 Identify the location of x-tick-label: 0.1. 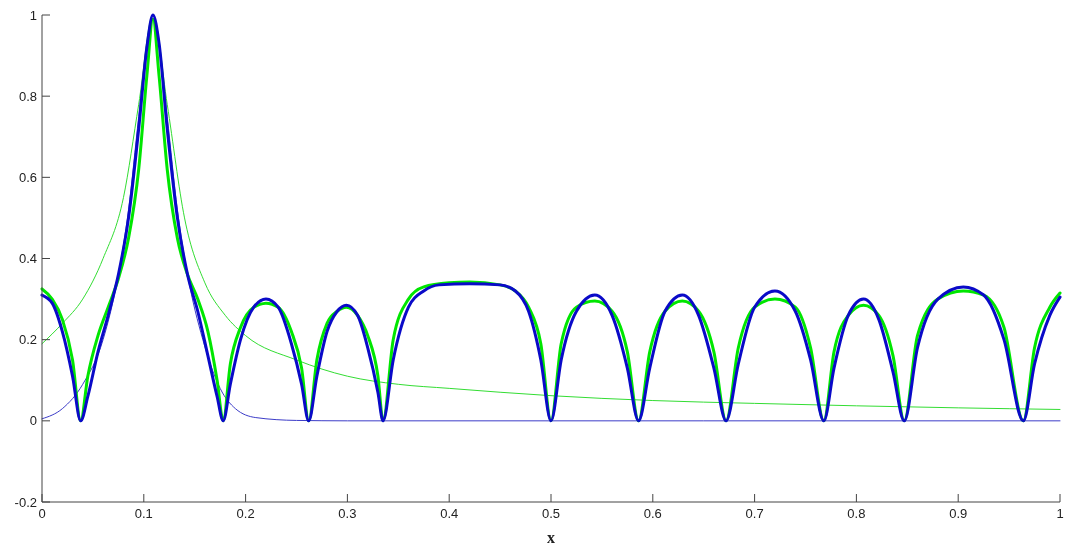
(143, 513).